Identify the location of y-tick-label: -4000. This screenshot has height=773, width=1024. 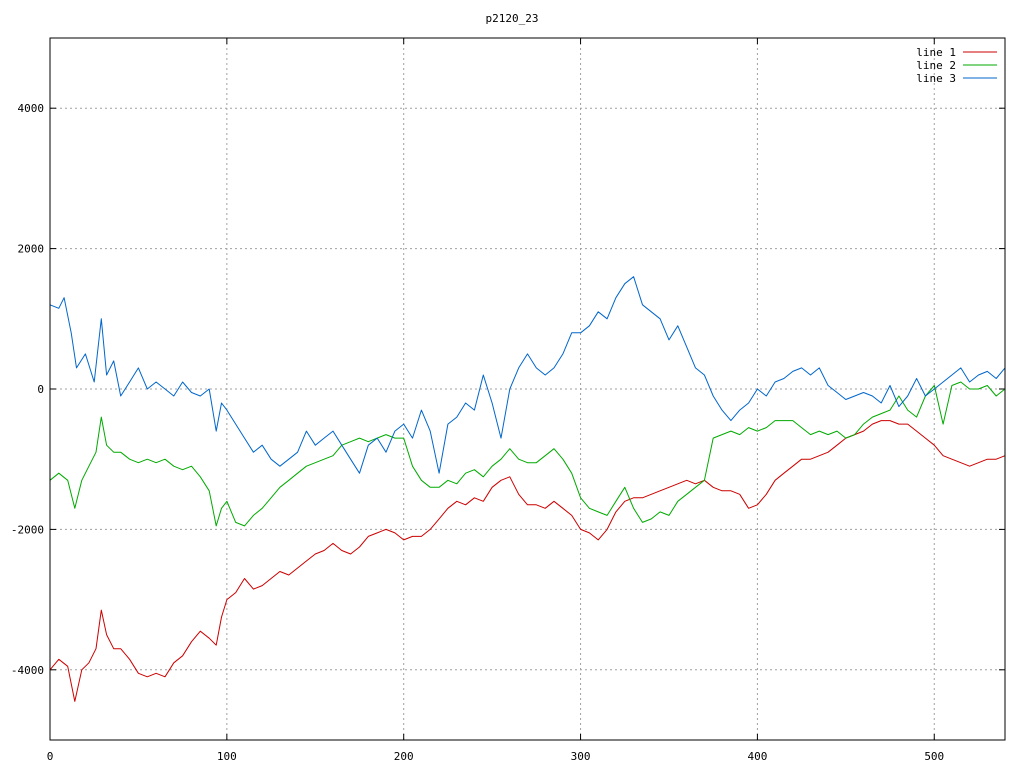
(27, 670).